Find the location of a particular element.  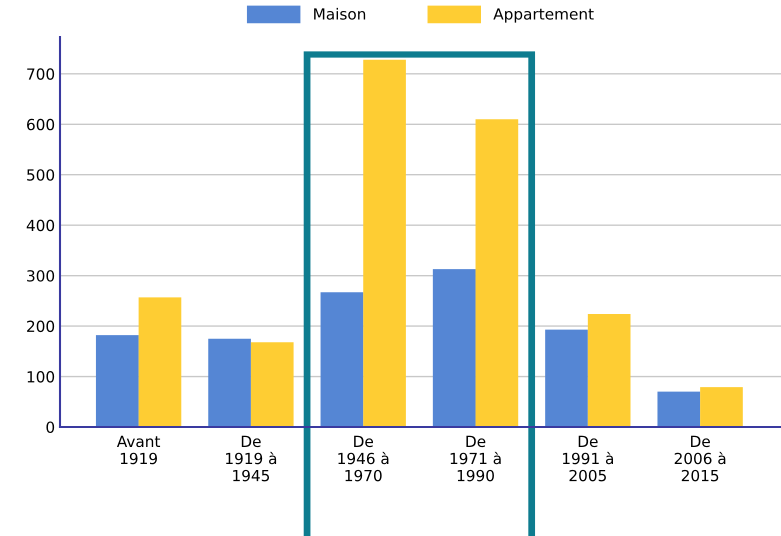

x-tick-label: De 1919 à 1945 is located at coordinates (251, 459).